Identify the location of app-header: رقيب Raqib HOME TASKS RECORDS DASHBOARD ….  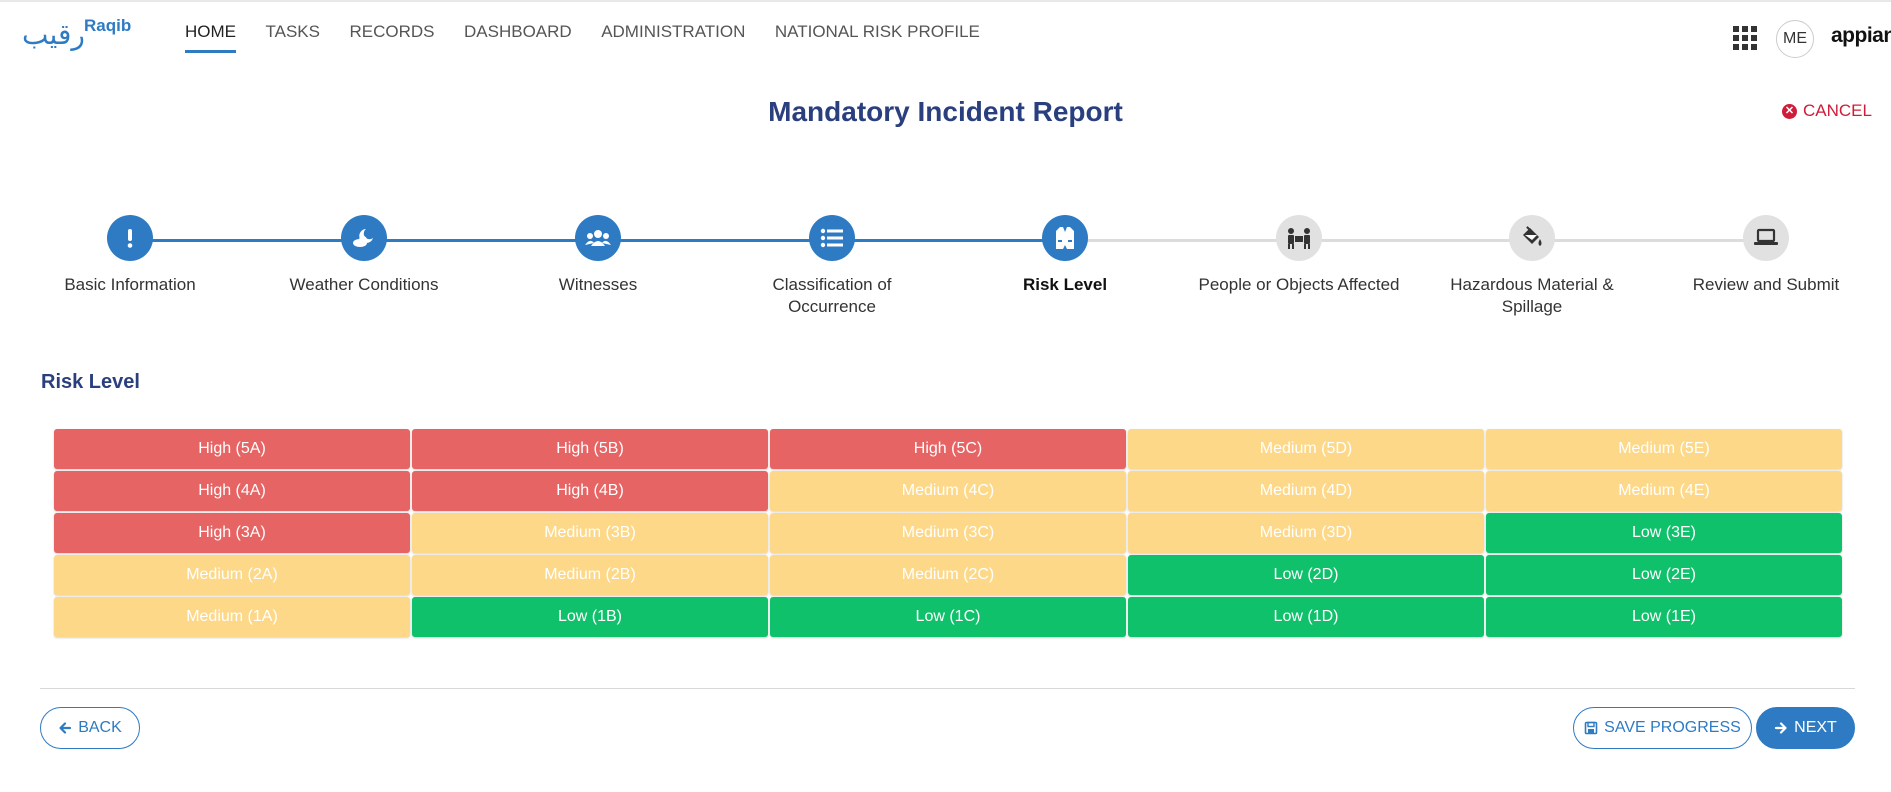
(945, 34).